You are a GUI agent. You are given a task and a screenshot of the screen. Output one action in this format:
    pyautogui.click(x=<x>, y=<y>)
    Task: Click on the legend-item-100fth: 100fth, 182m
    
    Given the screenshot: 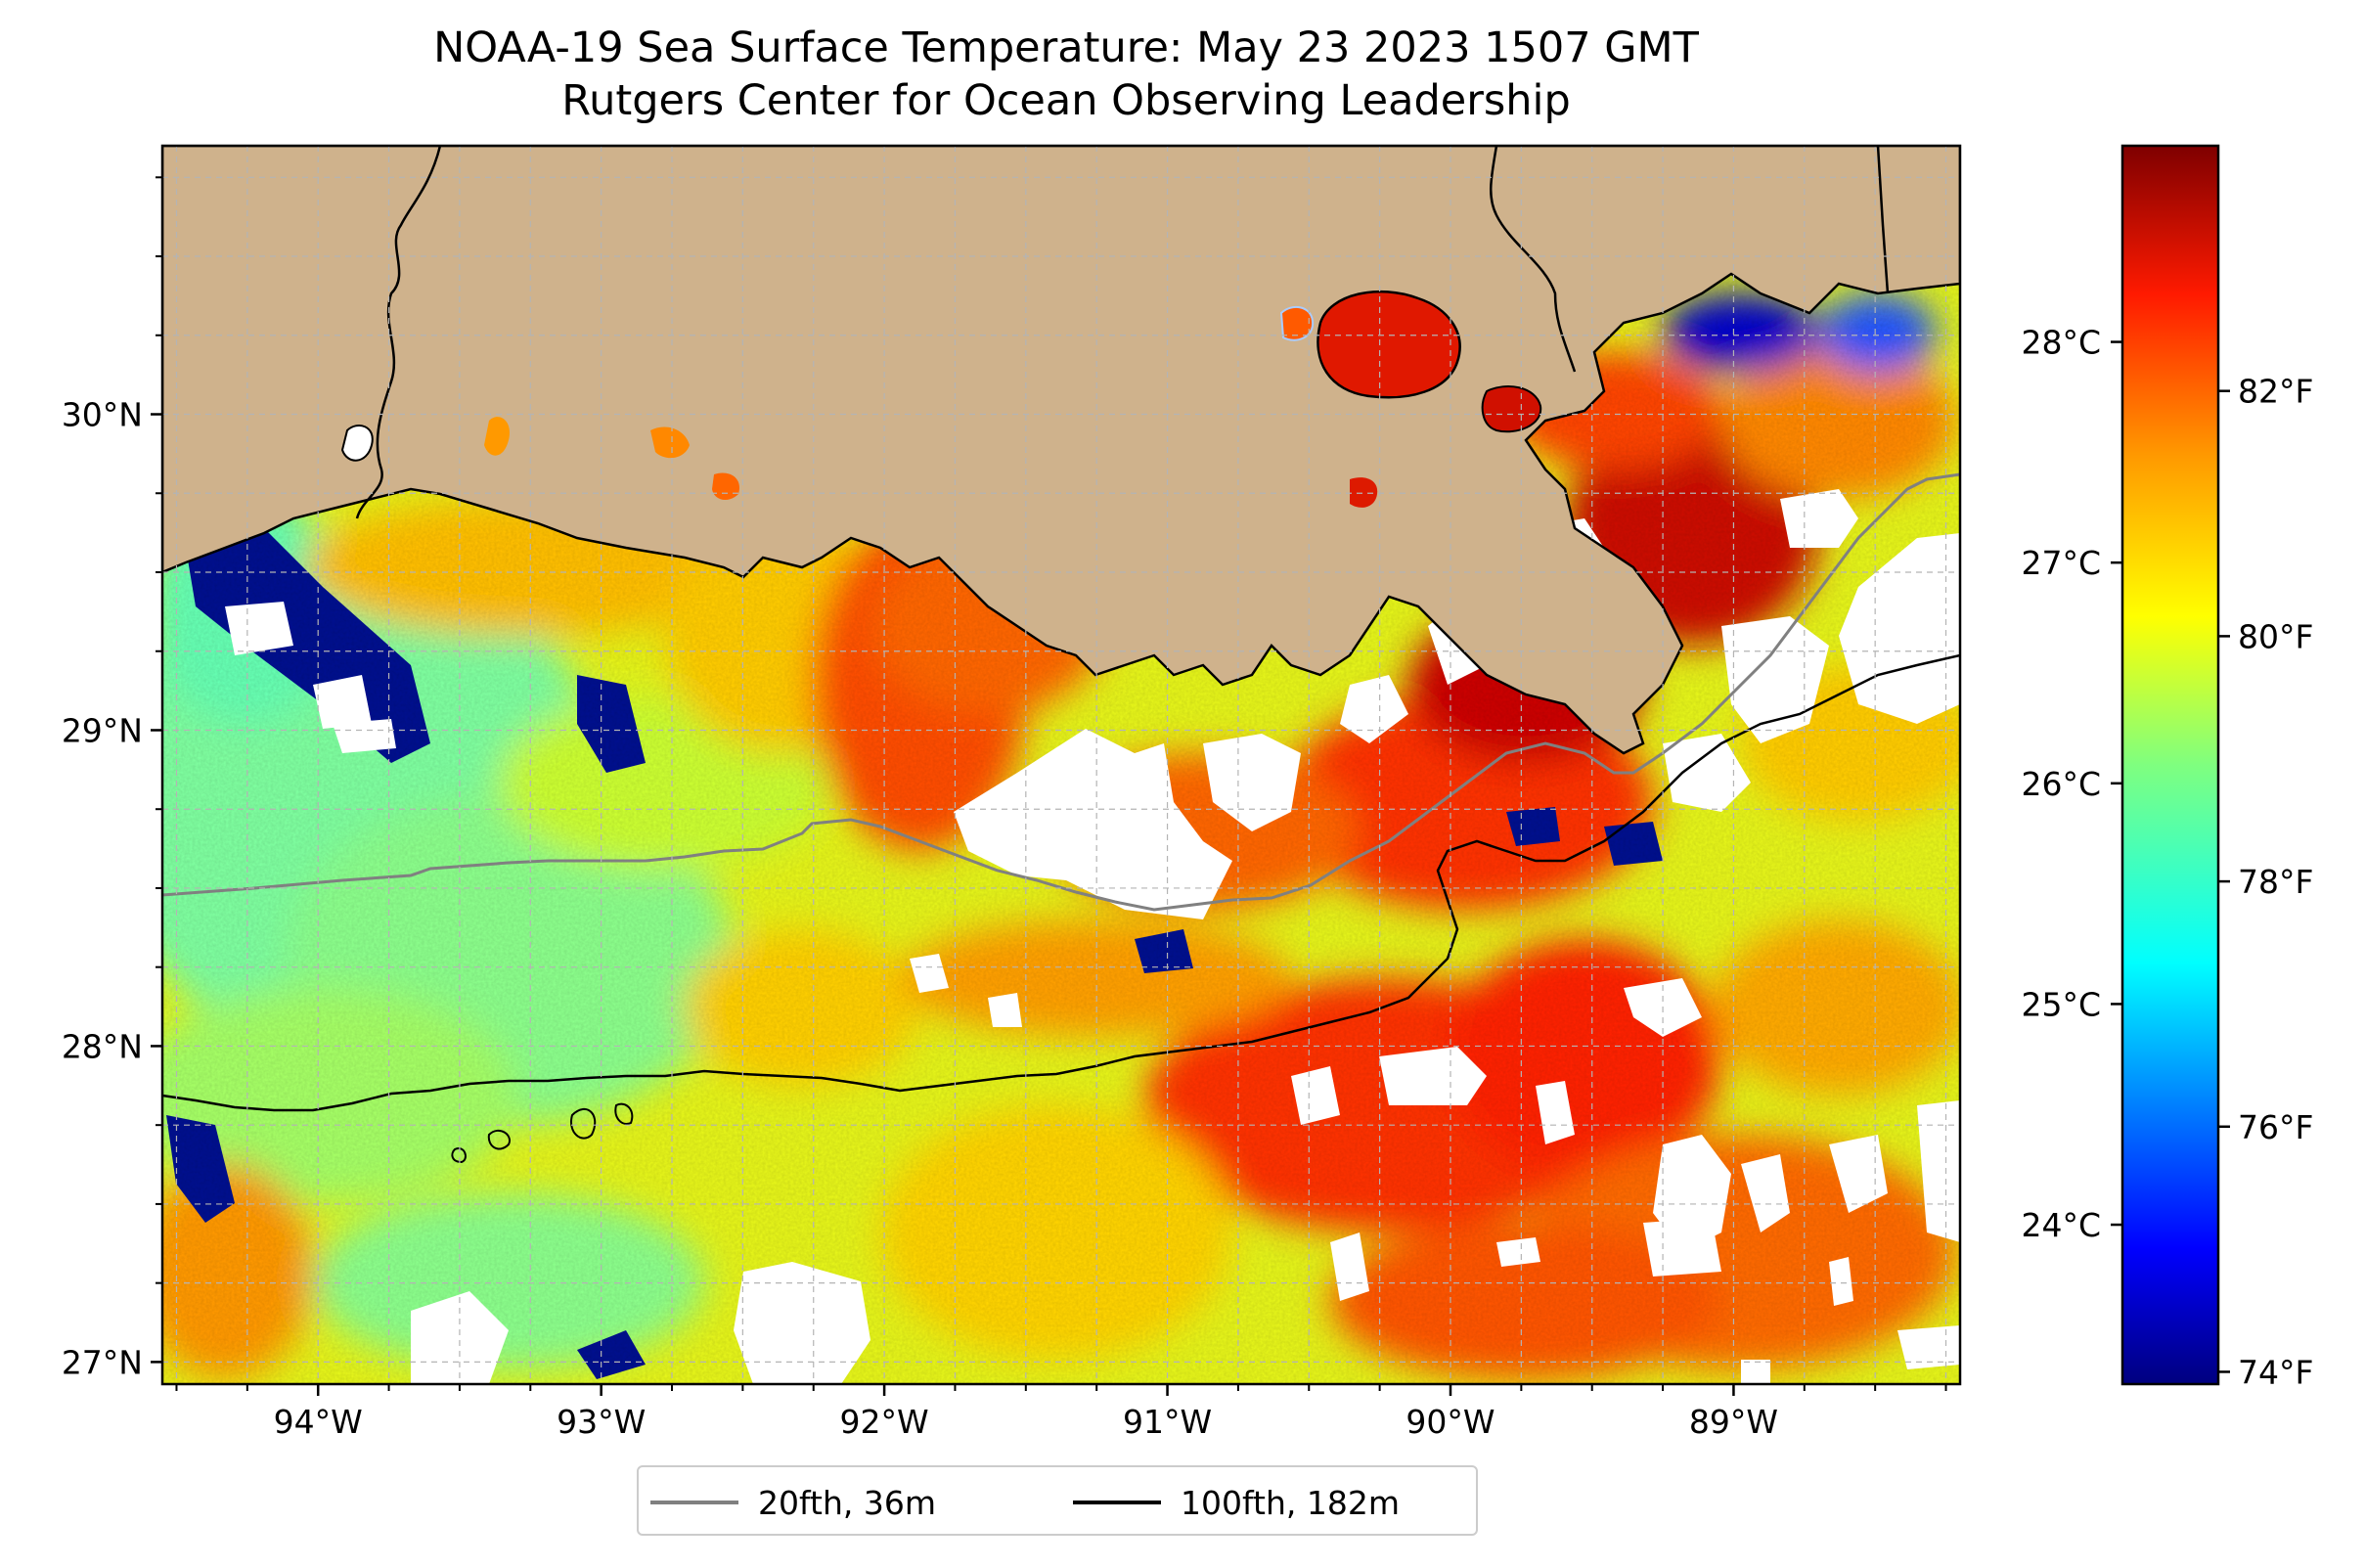 What is the action you would take?
    pyautogui.click(x=1236, y=1502)
    